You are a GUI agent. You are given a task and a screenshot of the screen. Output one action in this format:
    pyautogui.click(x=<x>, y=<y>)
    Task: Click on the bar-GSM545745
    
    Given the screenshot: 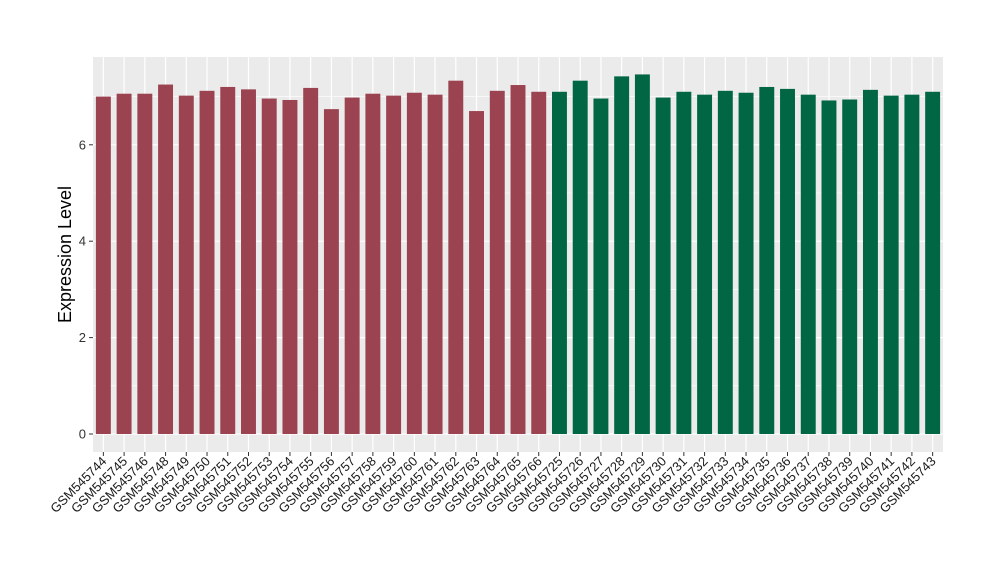 What is the action you would take?
    pyautogui.click(x=124, y=264)
    